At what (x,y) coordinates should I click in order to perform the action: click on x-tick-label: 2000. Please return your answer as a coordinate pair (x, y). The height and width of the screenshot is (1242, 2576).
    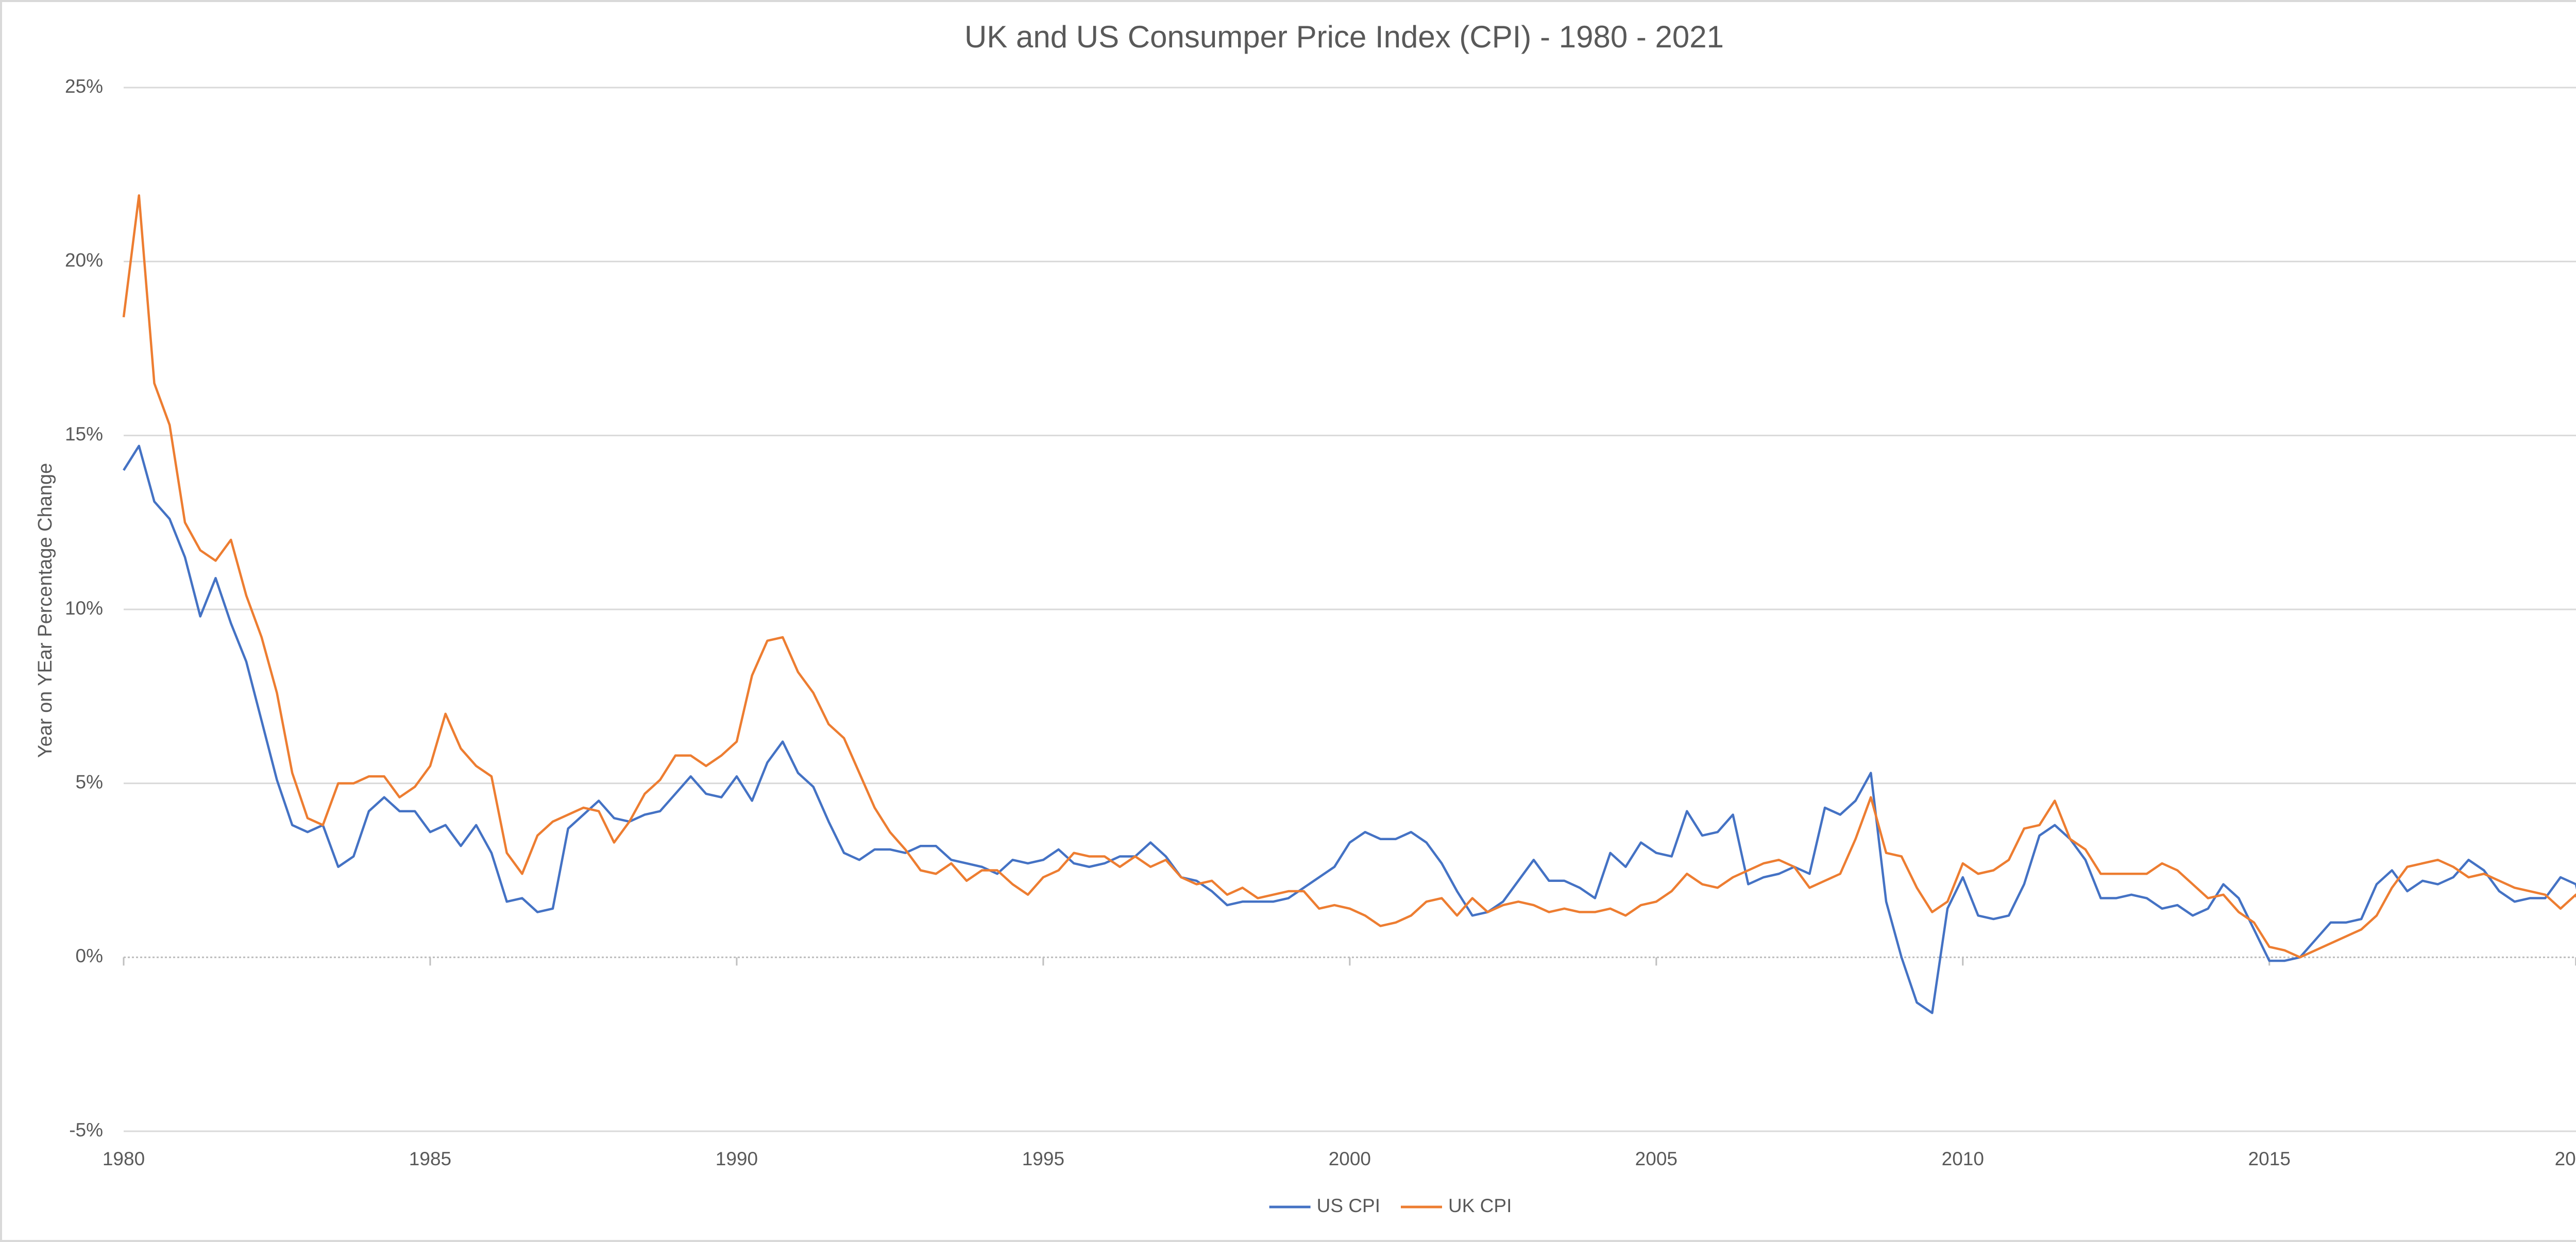
    Looking at the image, I should click on (1350, 1158).